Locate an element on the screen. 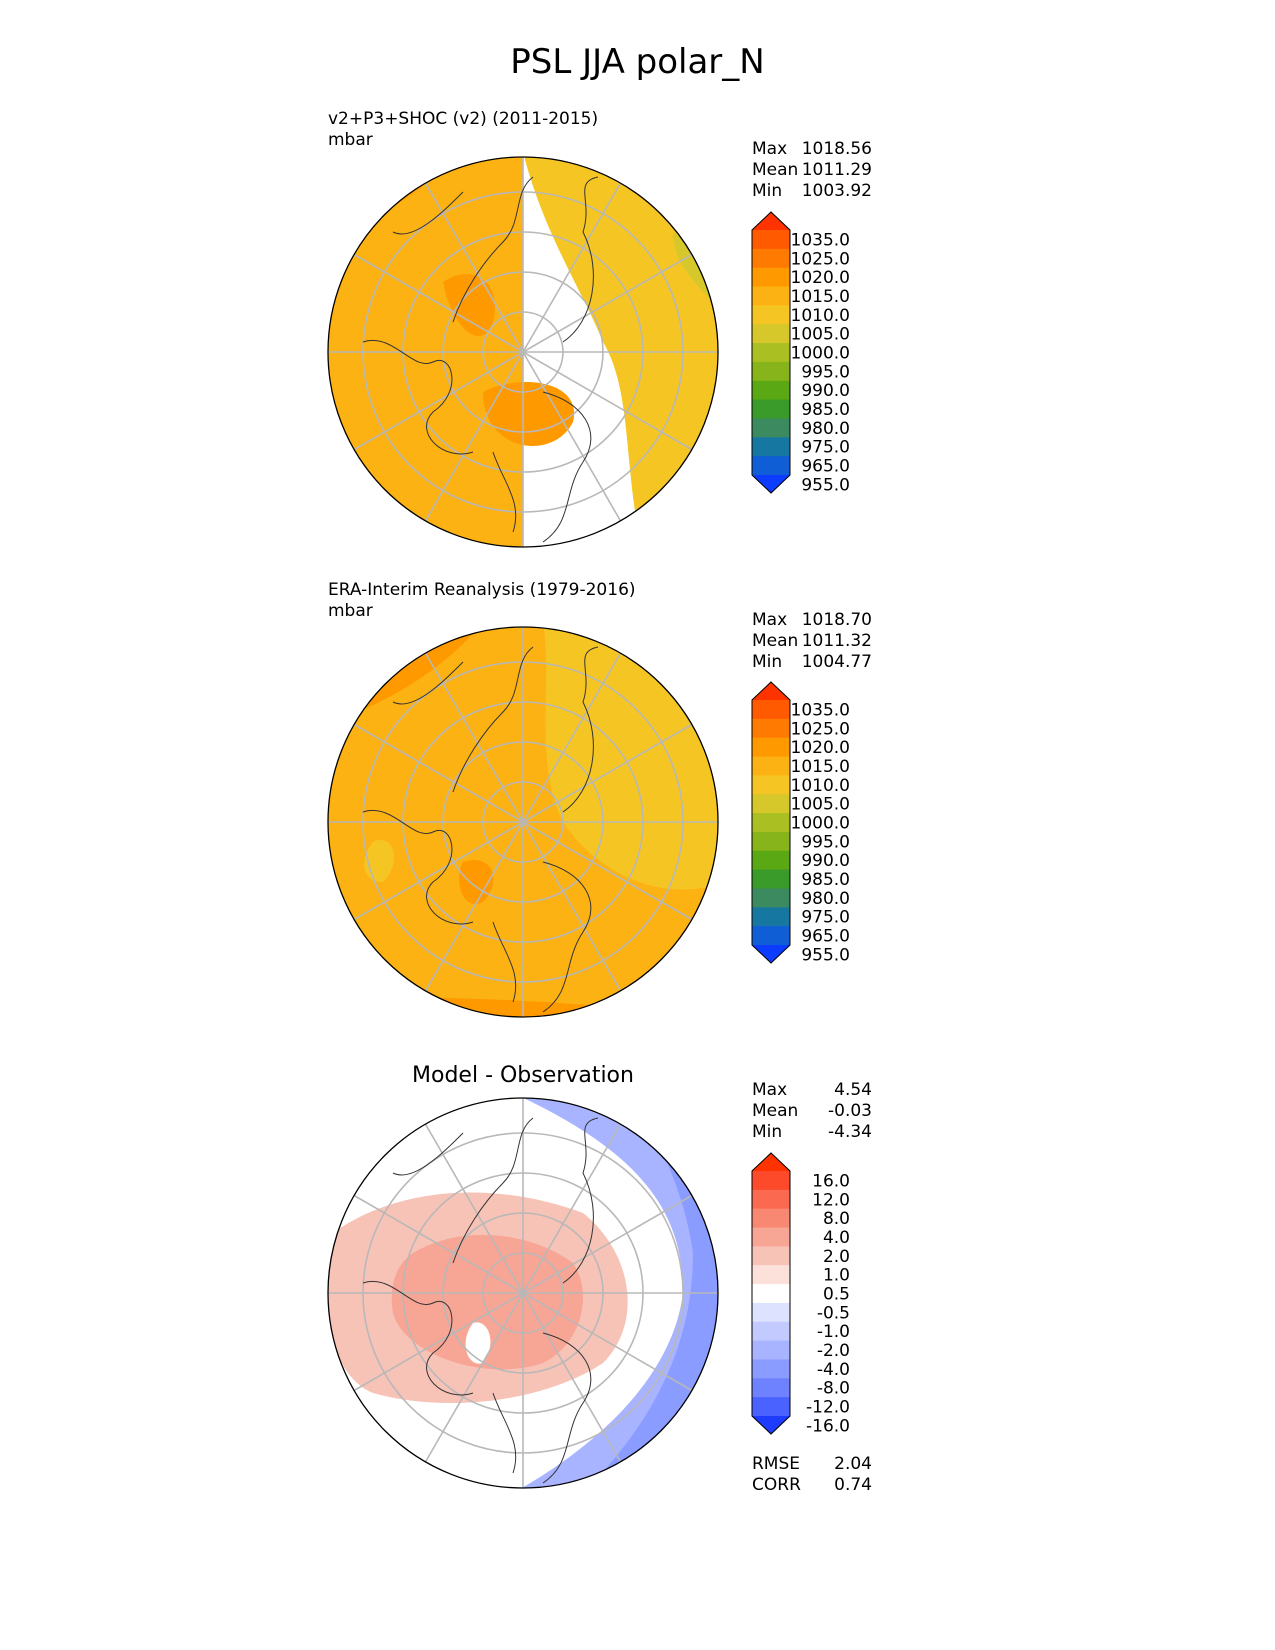  panel3-corr: CORR 0.74 is located at coordinates (812, 1485).